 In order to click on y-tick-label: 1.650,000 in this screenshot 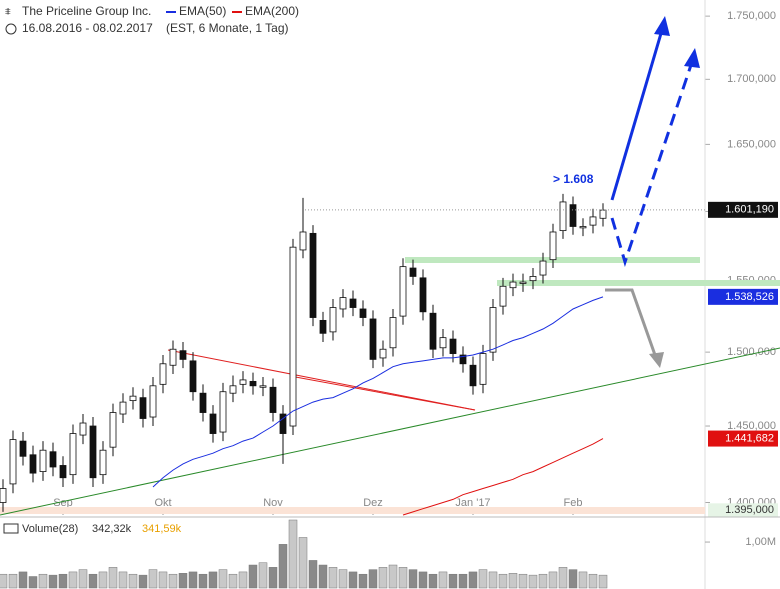, I will do `click(751, 144)`.